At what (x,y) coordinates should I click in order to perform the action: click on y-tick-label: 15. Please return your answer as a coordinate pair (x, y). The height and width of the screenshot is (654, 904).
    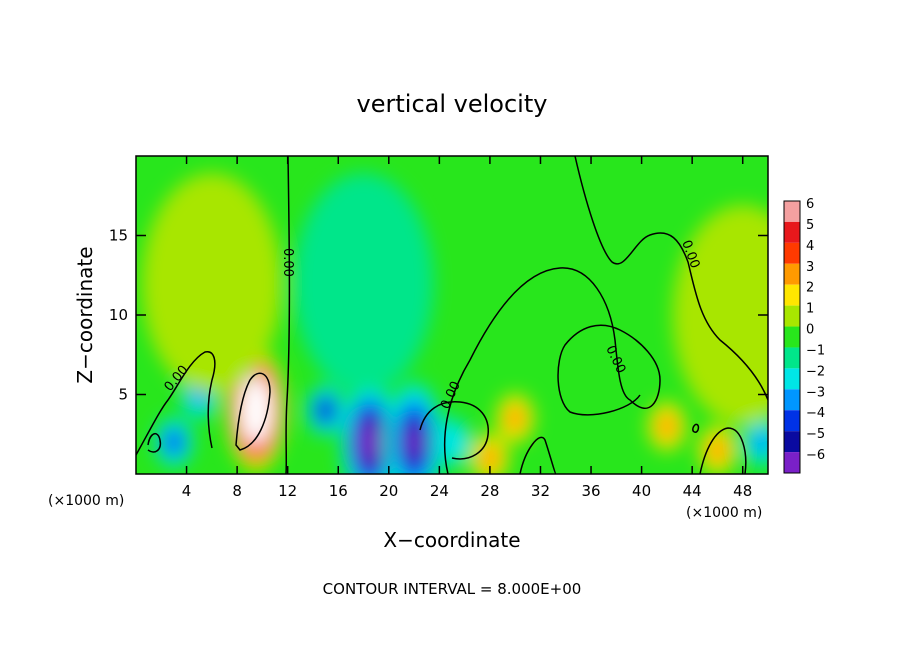
    Looking at the image, I should click on (118, 236).